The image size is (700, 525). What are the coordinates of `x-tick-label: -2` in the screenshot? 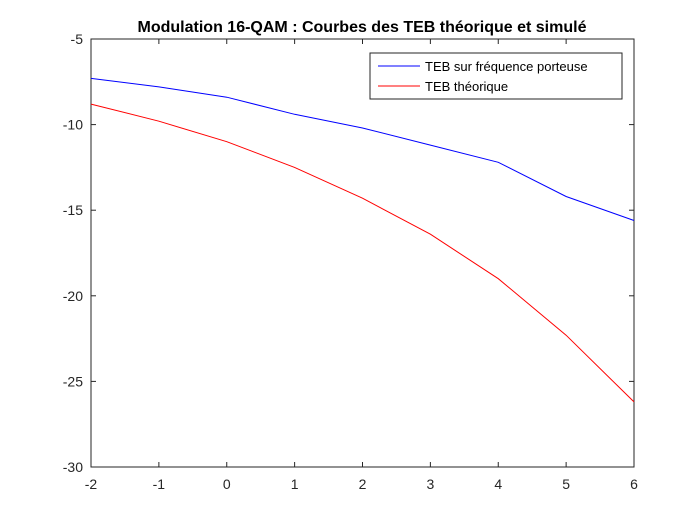 It's located at (91, 484).